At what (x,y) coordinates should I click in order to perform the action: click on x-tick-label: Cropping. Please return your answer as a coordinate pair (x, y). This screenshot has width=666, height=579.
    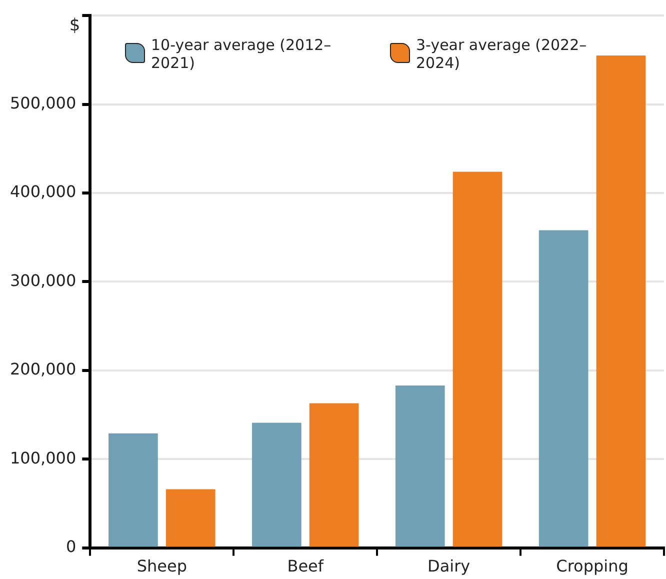
    Looking at the image, I should click on (592, 566).